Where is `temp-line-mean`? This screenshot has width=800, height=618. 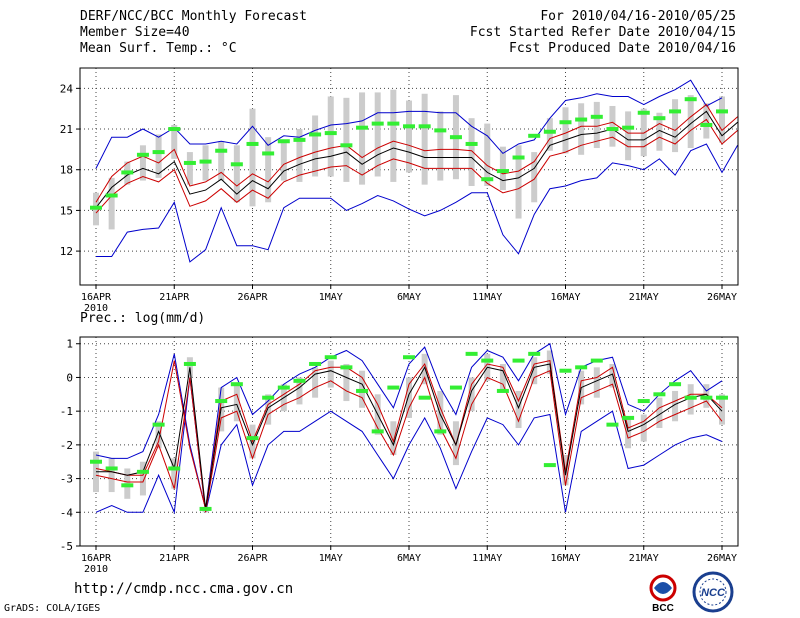 temp-line-mean is located at coordinates (416, 159).